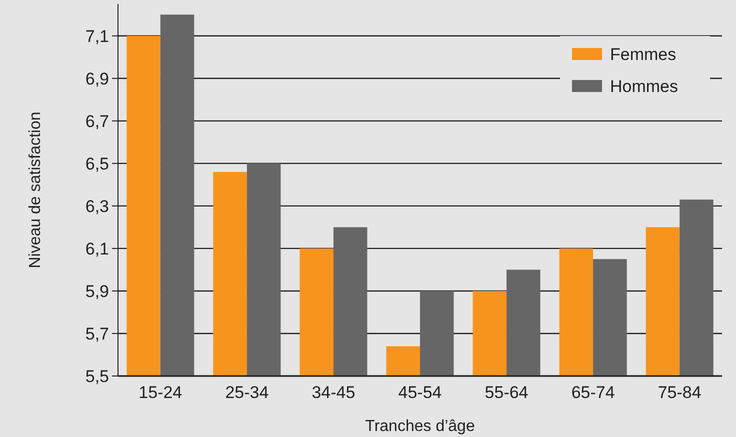 This screenshot has width=736, height=437. I want to click on x-axis-title: Tranches d’âge, so click(420, 426).